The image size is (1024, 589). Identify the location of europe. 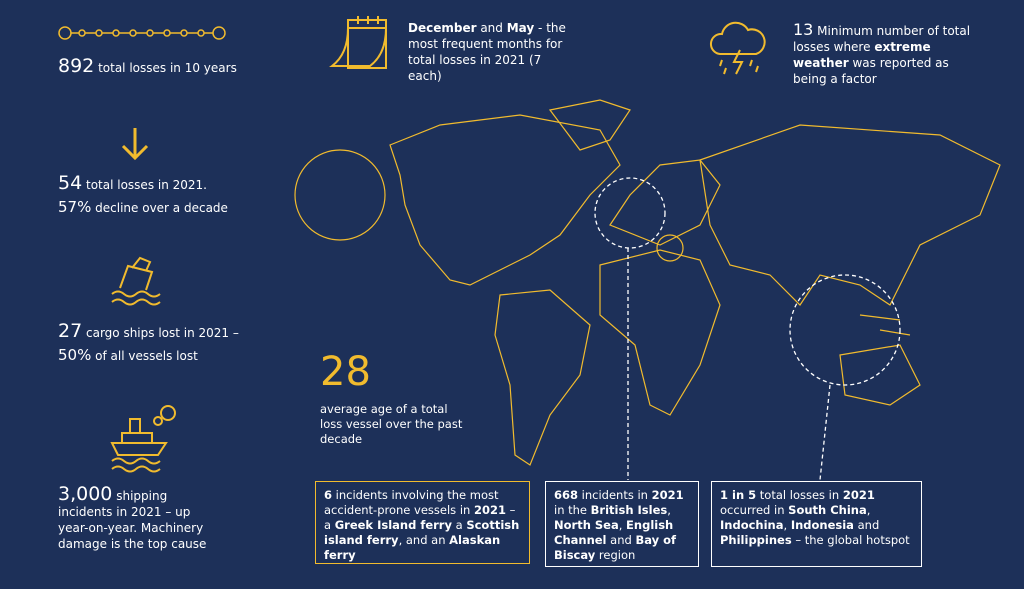
(665, 202).